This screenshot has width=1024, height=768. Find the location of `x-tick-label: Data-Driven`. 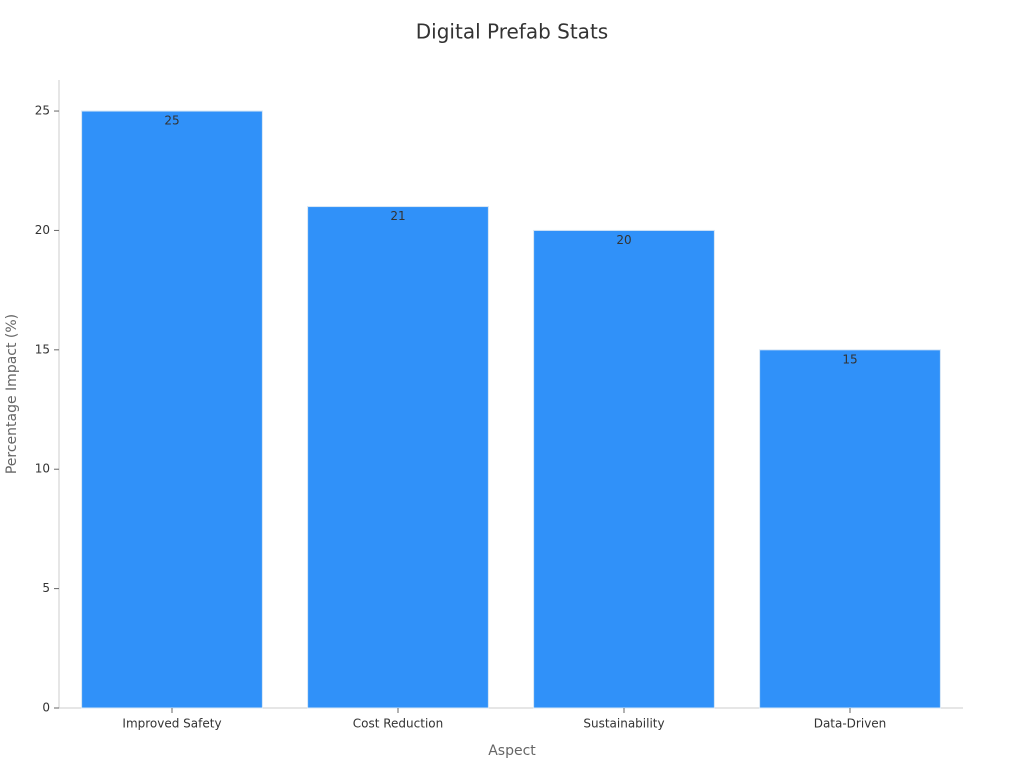

x-tick-label: Data-Driven is located at coordinates (850, 724).